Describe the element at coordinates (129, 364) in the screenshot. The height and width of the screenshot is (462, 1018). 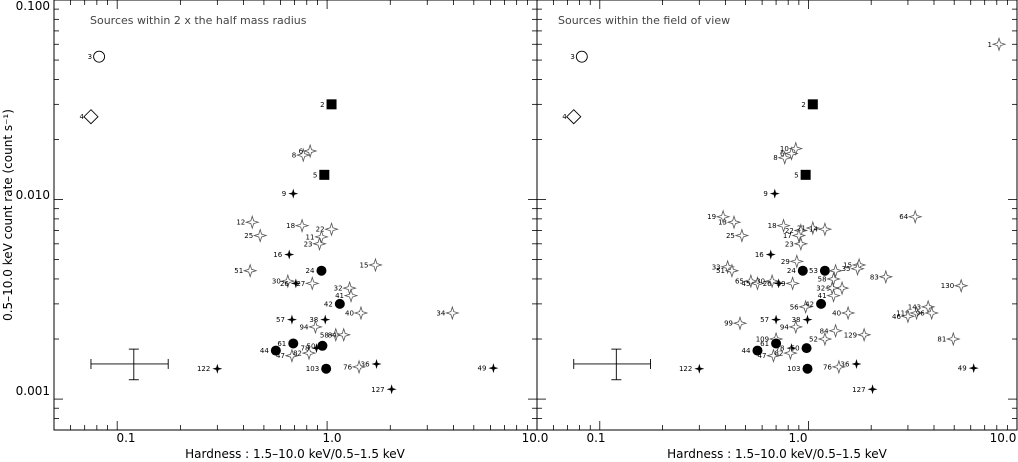
I see `error-bar-left` at that location.